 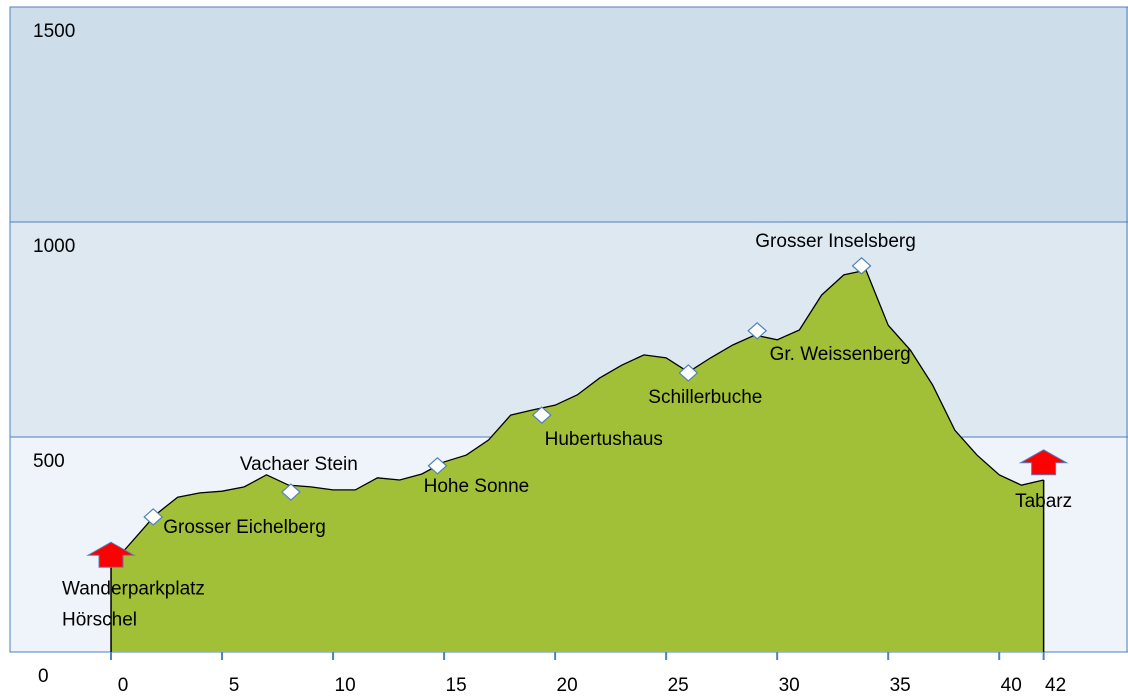 What do you see at coordinates (1011, 685) in the screenshot?
I see `x-tick-label: 40` at bounding box center [1011, 685].